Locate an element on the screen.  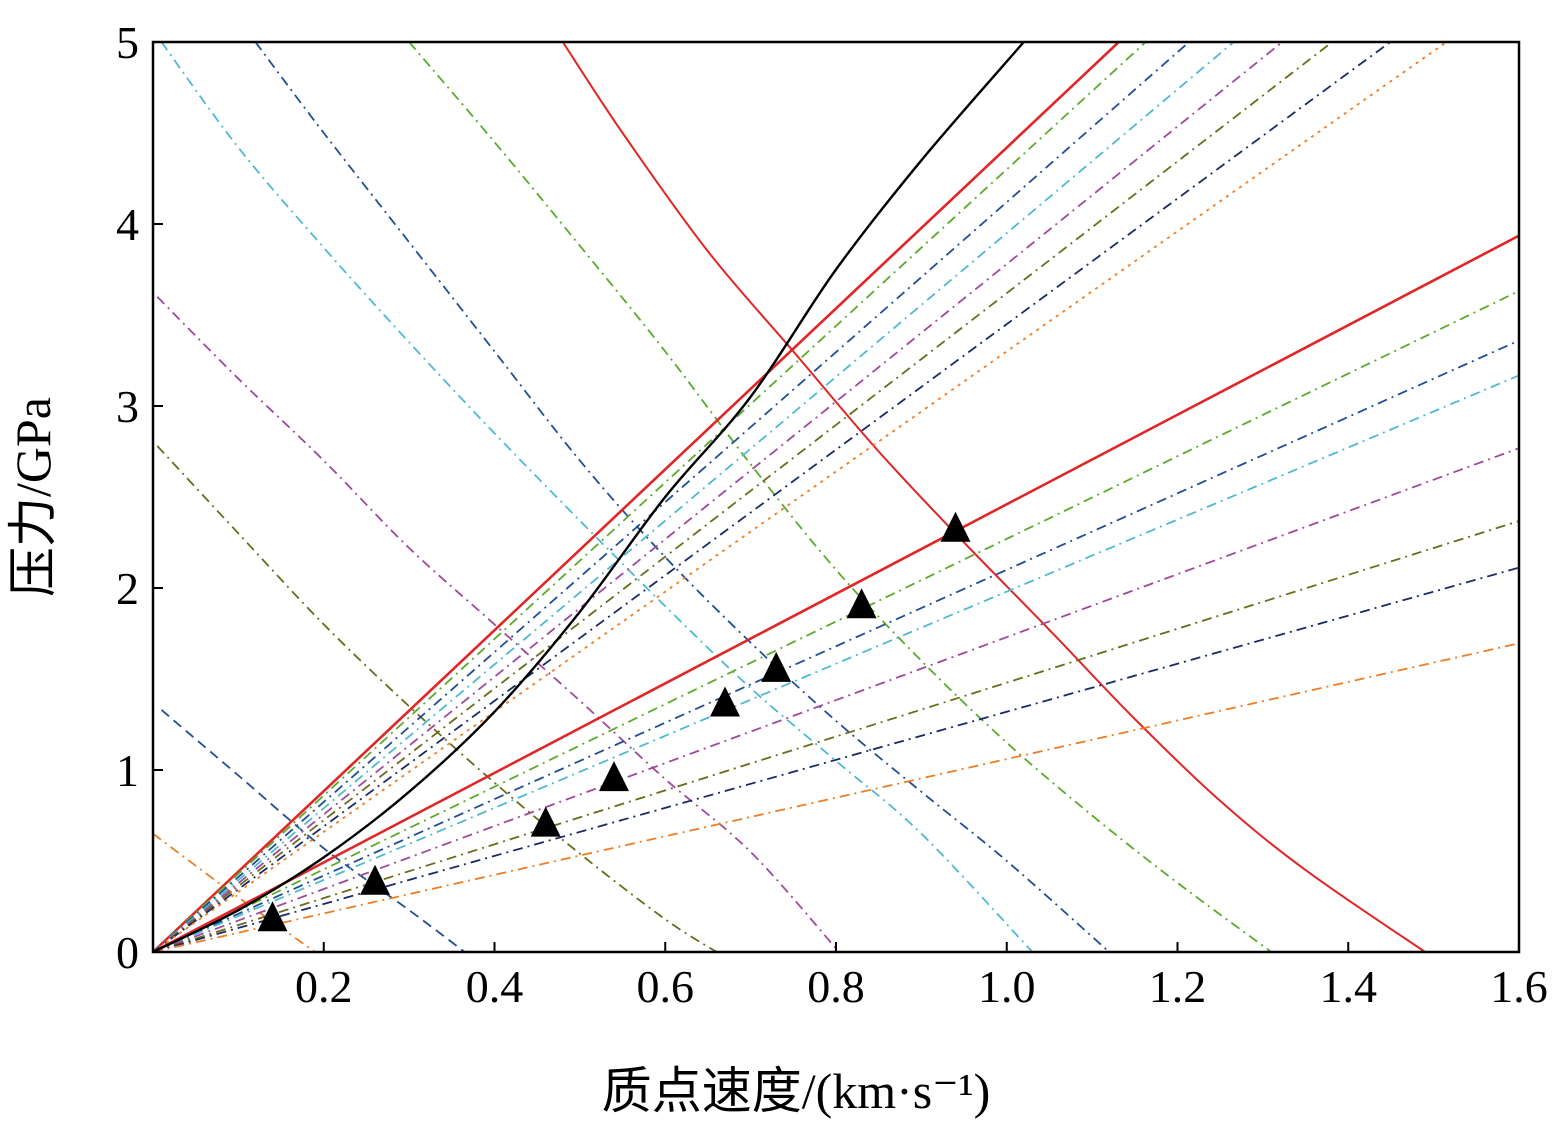
x-tick-label-6: 1.4 is located at coordinates (1349, 986).